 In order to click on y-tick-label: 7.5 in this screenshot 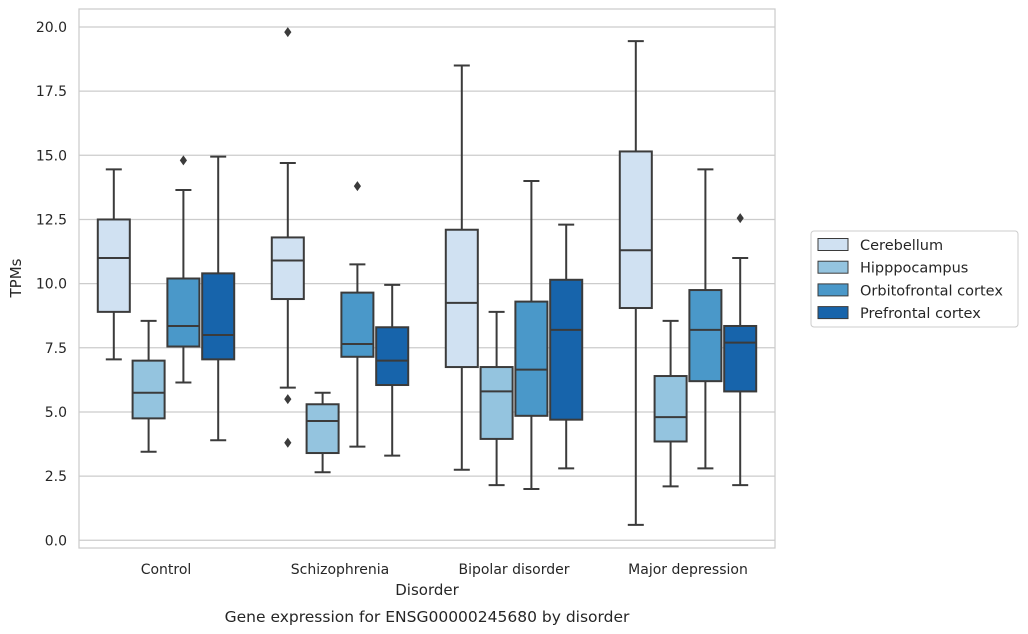, I will do `click(56, 349)`.